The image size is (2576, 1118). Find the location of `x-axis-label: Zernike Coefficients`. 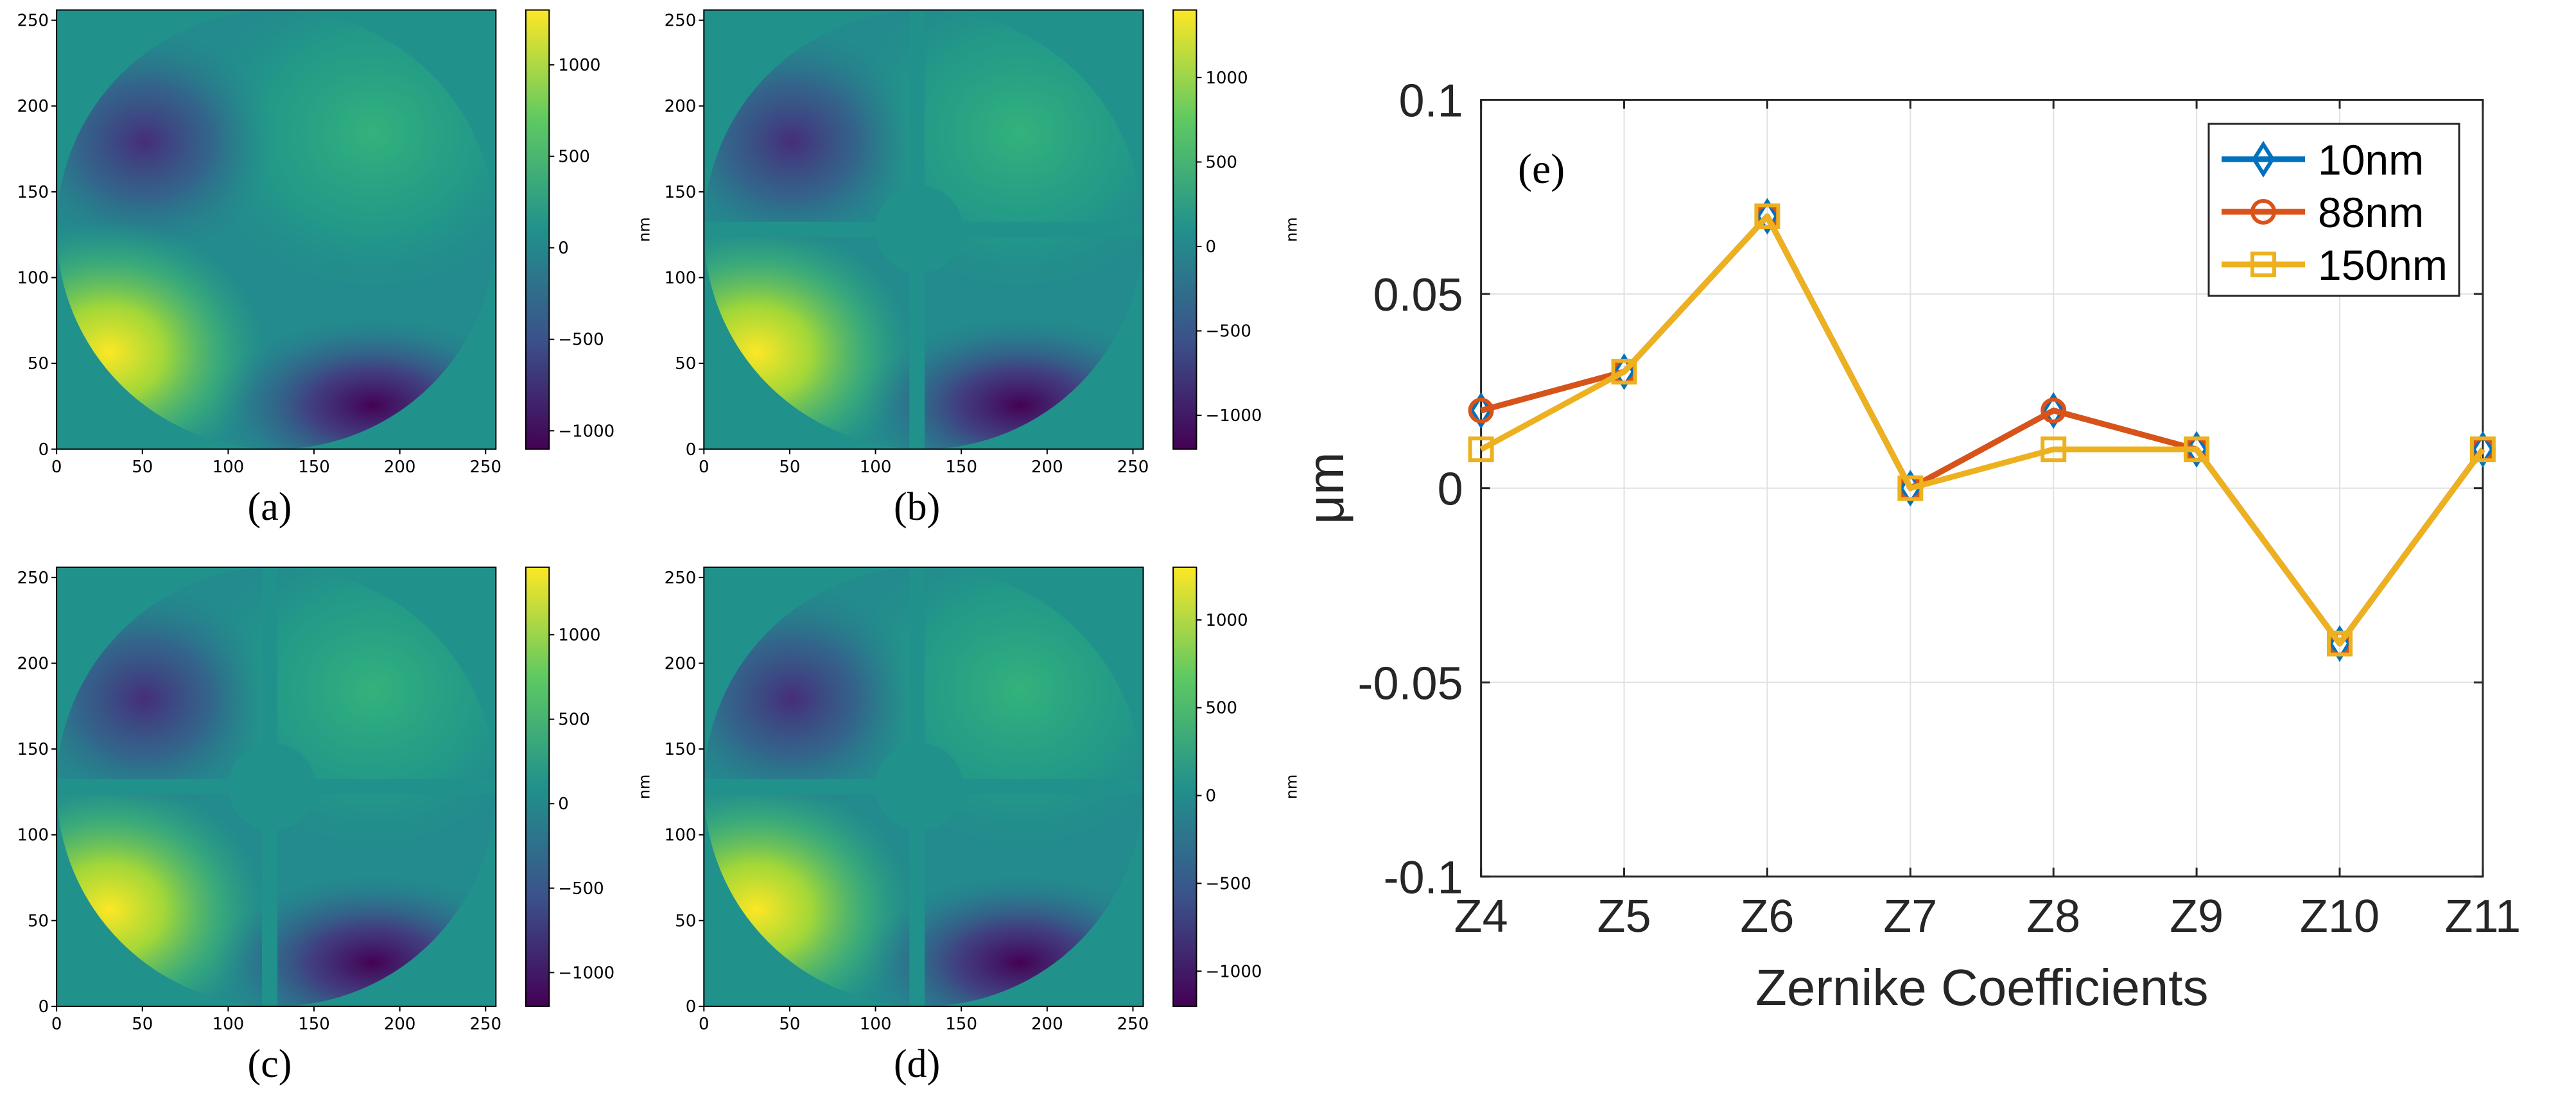

x-axis-label: Zernike Coefficients is located at coordinates (1982, 988).